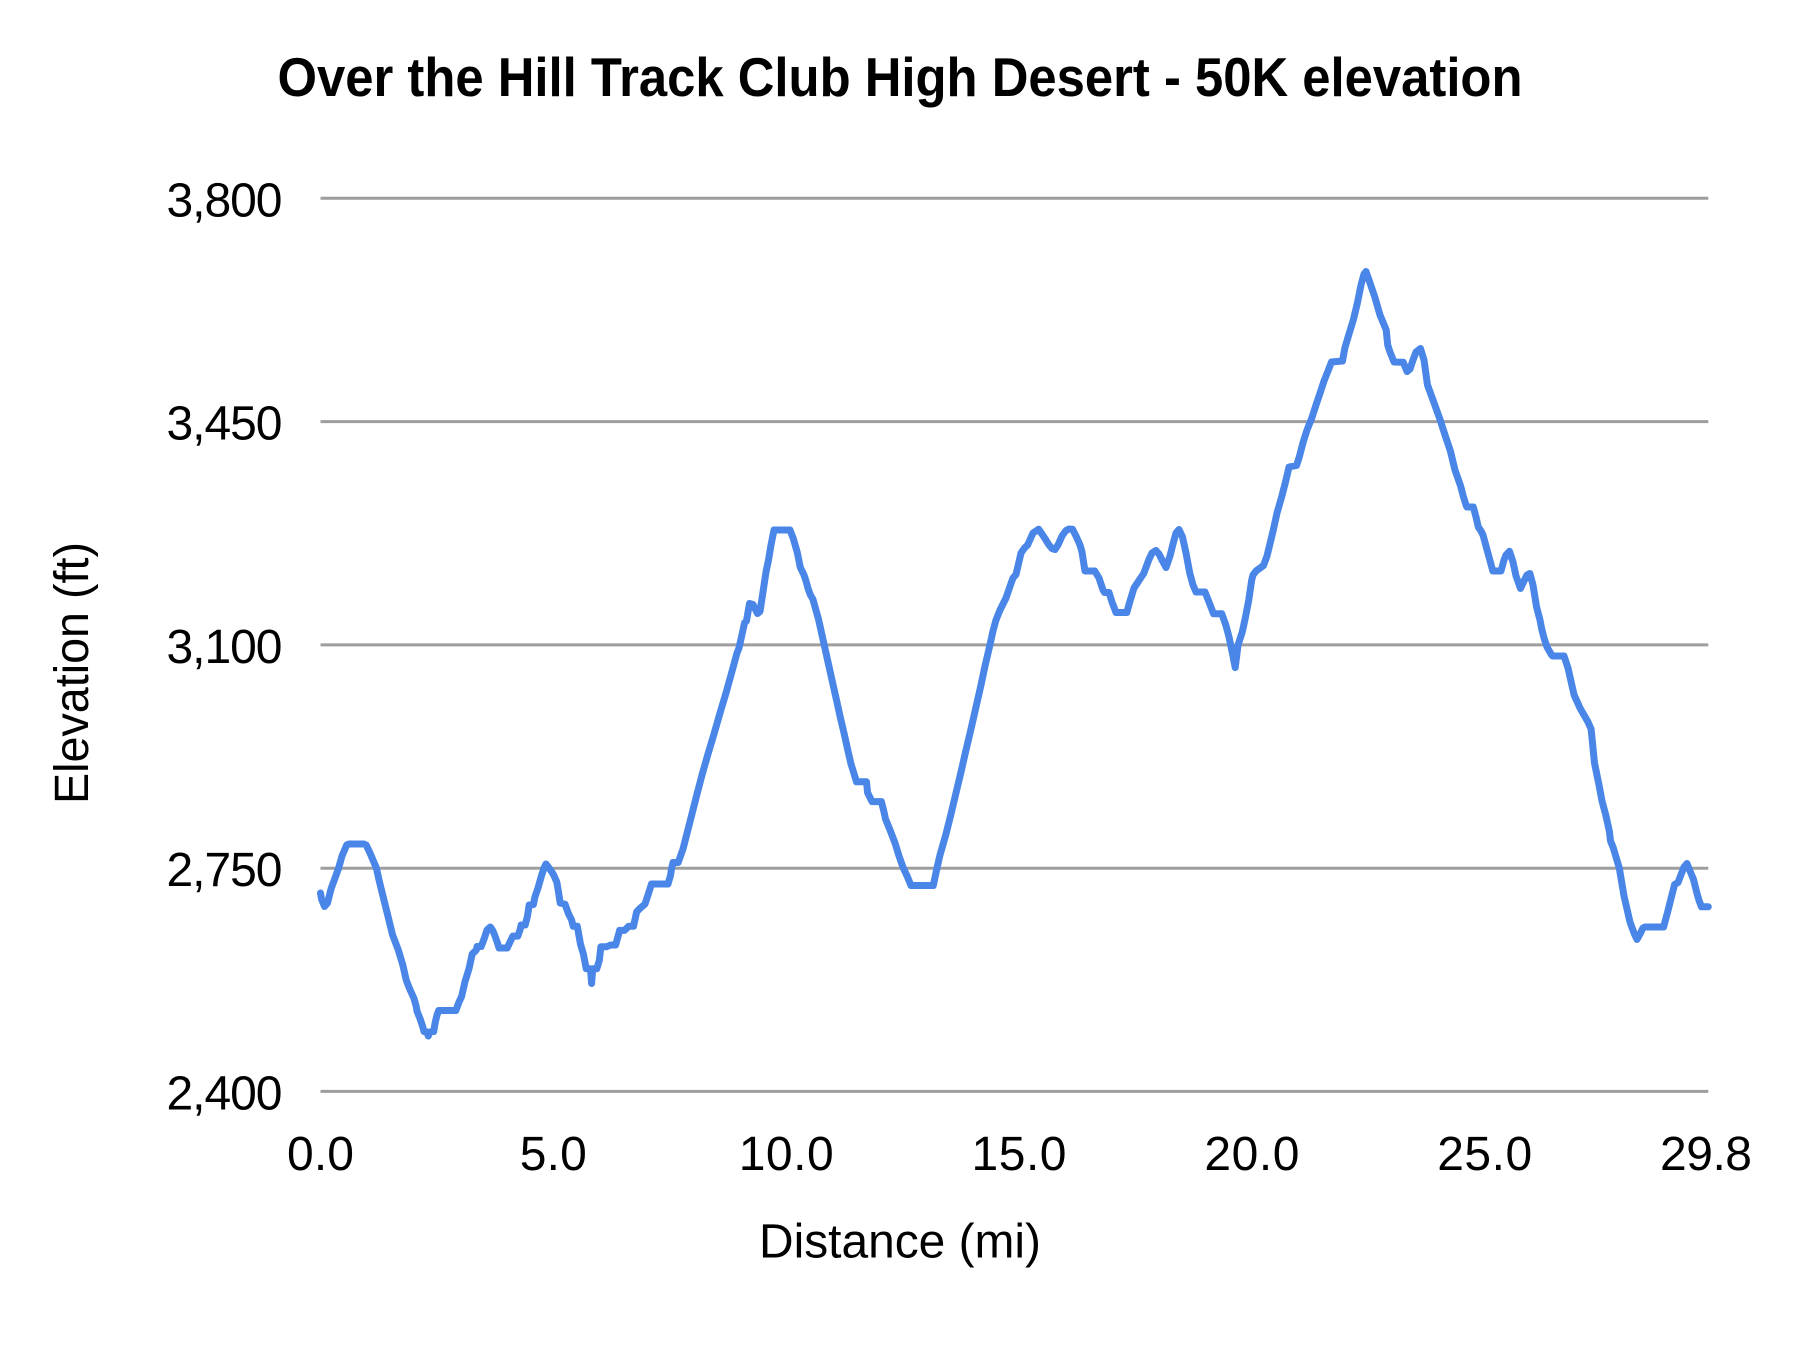  I want to click on svg-text: 10.0, so click(786, 1154).